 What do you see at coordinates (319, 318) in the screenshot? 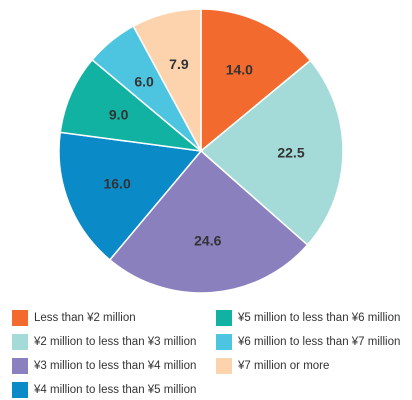
I see `legend-label: ¥5 million to less than ¥6 million` at bounding box center [319, 318].